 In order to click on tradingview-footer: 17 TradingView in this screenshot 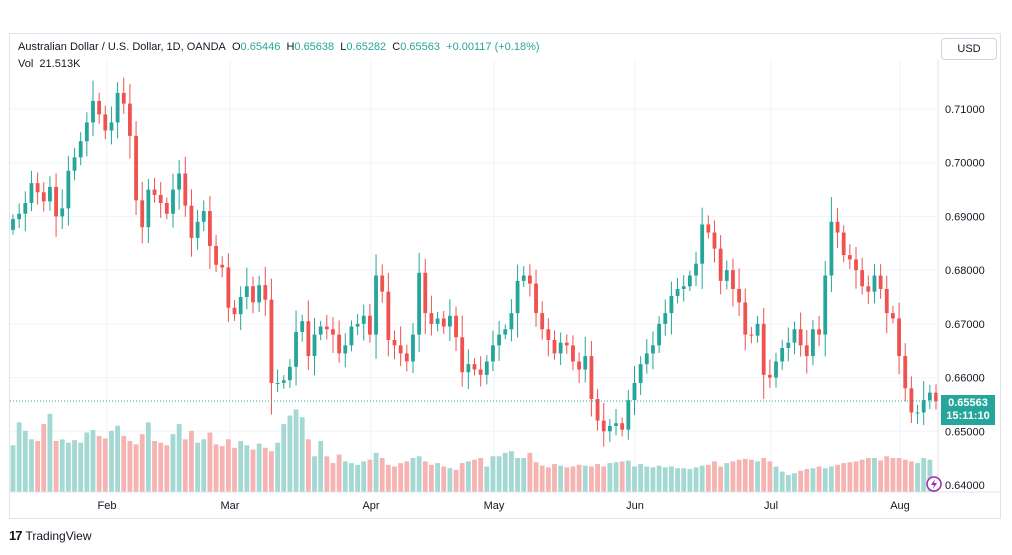, I will do `click(50, 535)`.